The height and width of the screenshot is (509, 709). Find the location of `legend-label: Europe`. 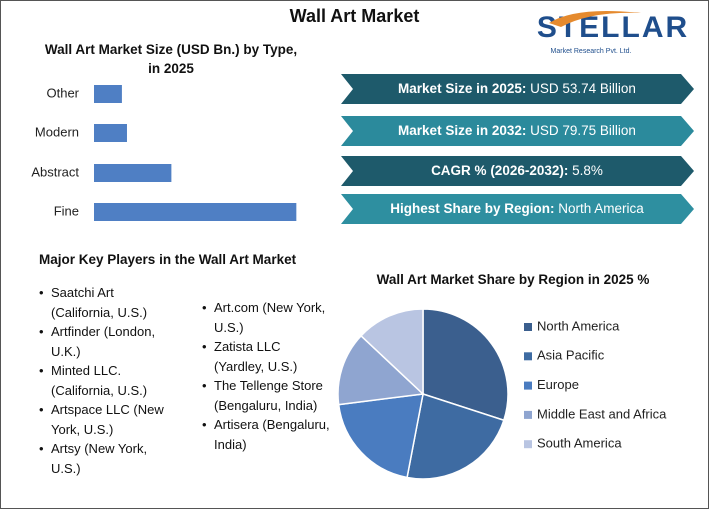

legend-label: Europe is located at coordinates (558, 384).